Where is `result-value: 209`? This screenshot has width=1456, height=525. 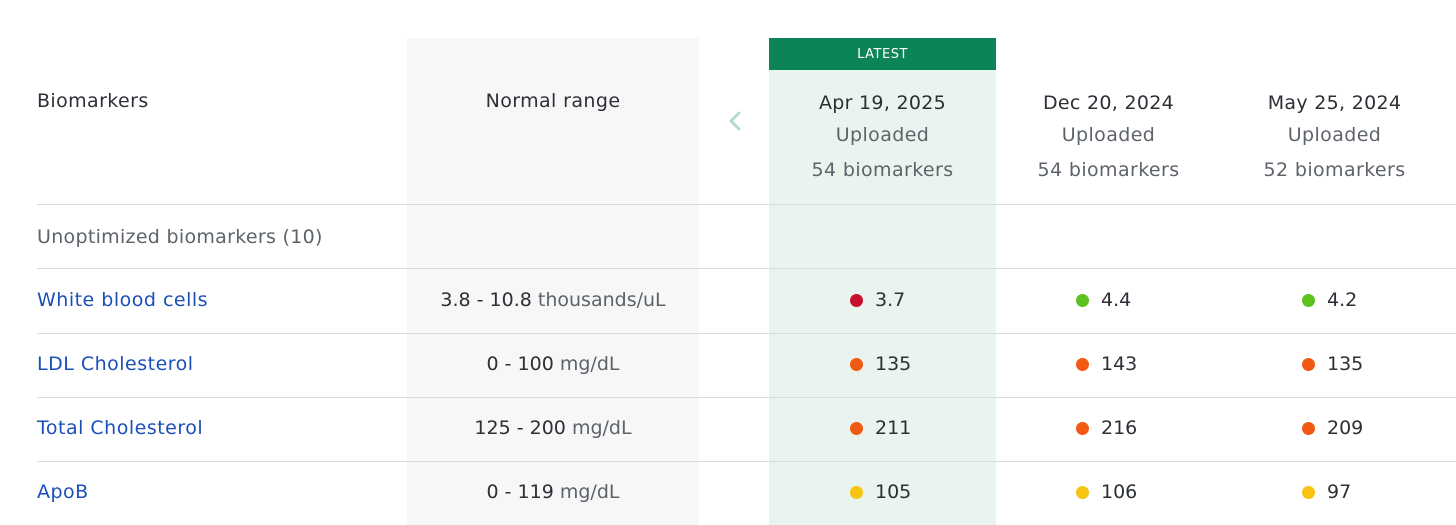 result-value: 209 is located at coordinates (1345, 428).